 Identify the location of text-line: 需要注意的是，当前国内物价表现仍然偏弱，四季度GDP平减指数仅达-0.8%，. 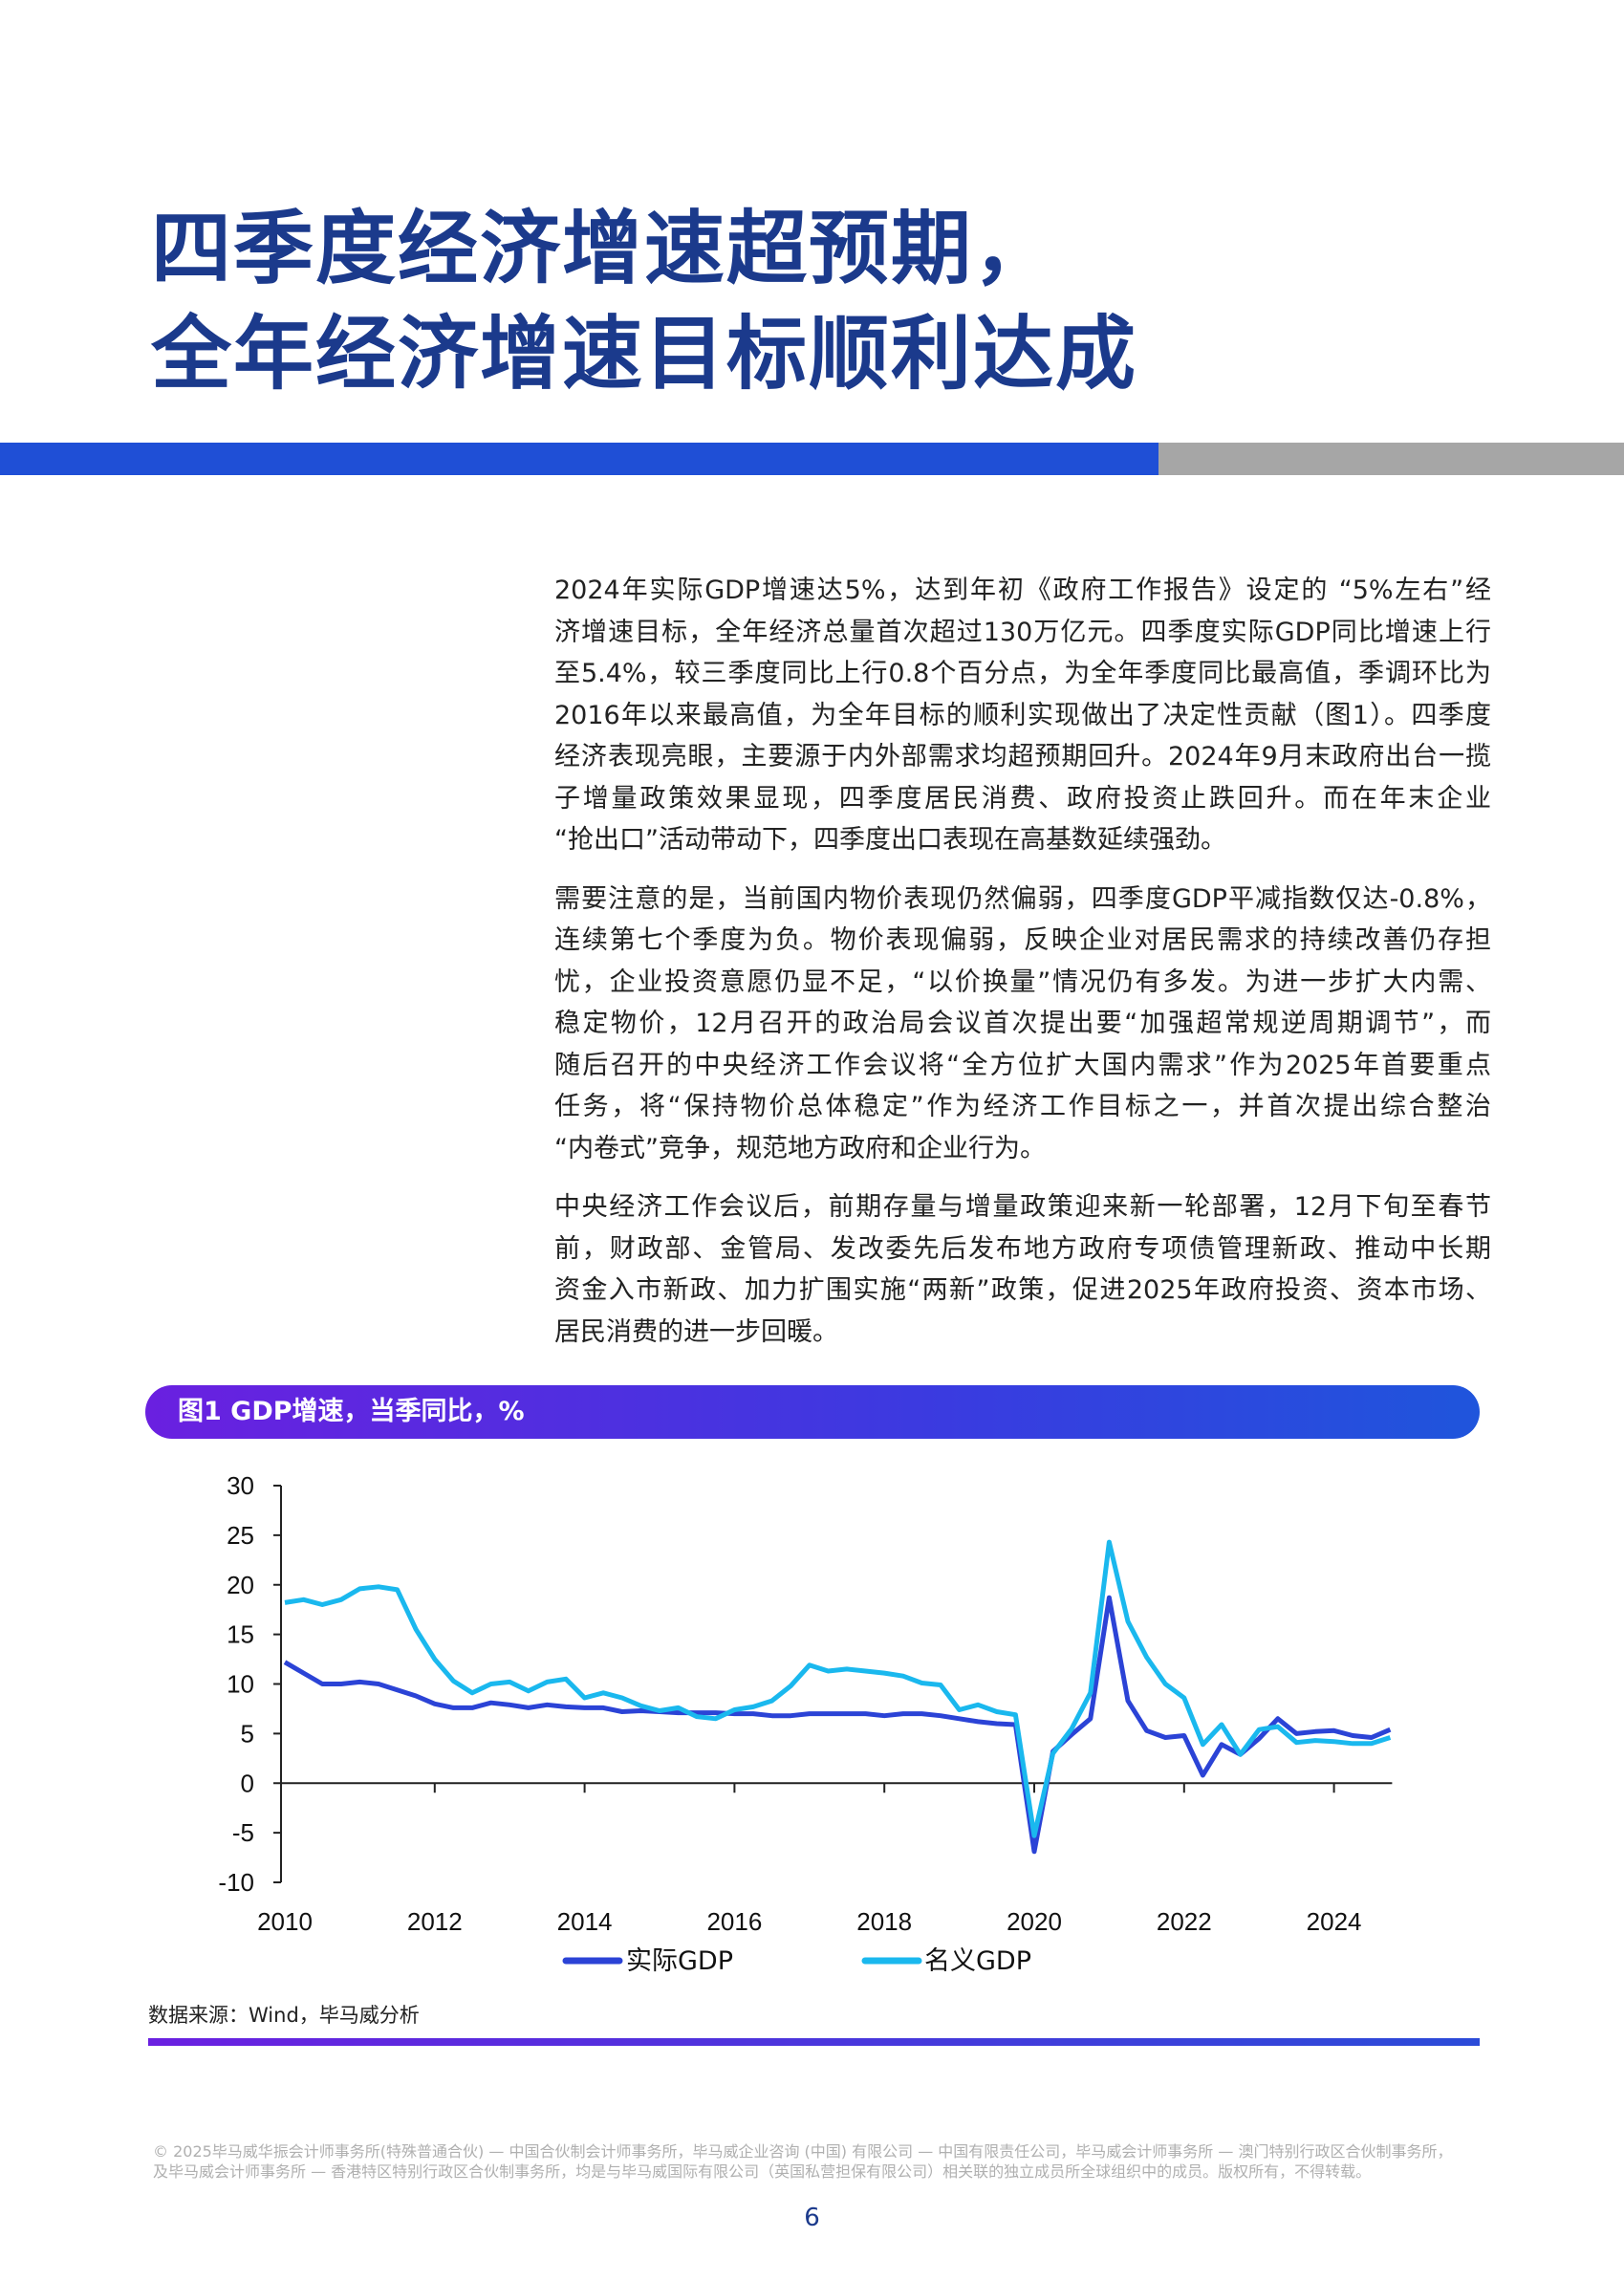
(1023, 899).